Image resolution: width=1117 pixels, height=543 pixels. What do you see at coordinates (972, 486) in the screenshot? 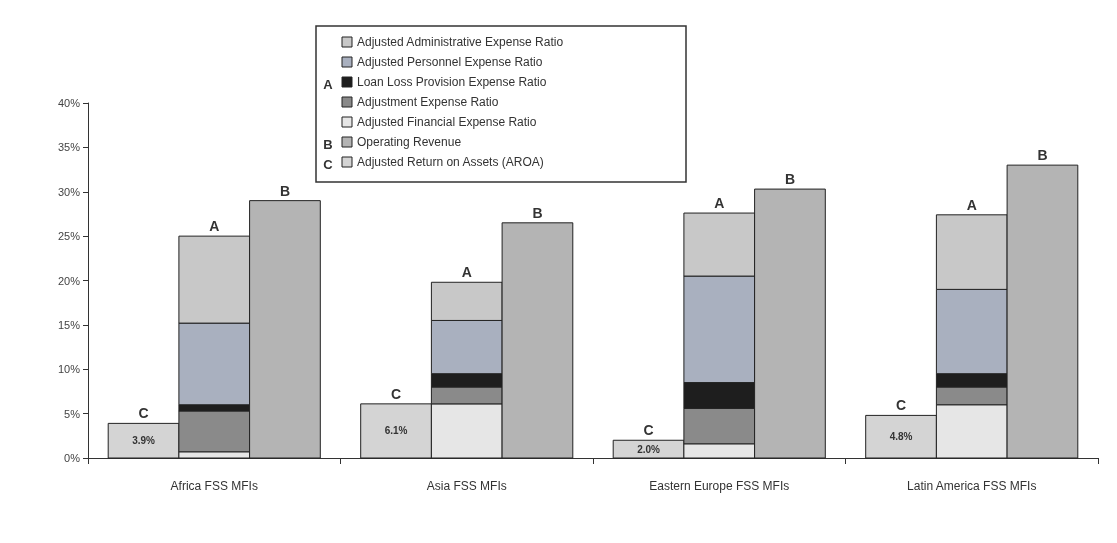
I see `x-tick-label: Latin America FSS MFIs` at bounding box center [972, 486].